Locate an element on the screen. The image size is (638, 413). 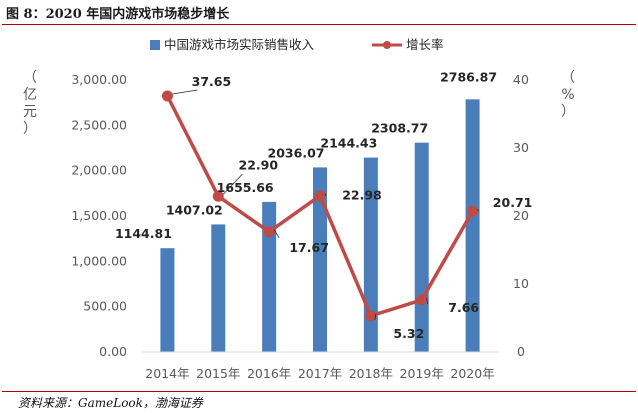
left-tick-label: 0.00 is located at coordinates (113, 351).